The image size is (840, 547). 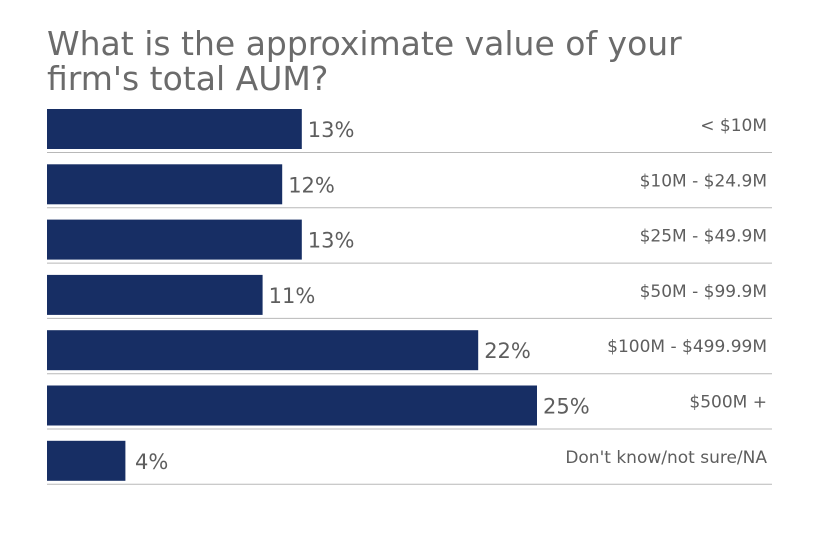 I want to click on bar-value-label: 22%, so click(x=507, y=351).